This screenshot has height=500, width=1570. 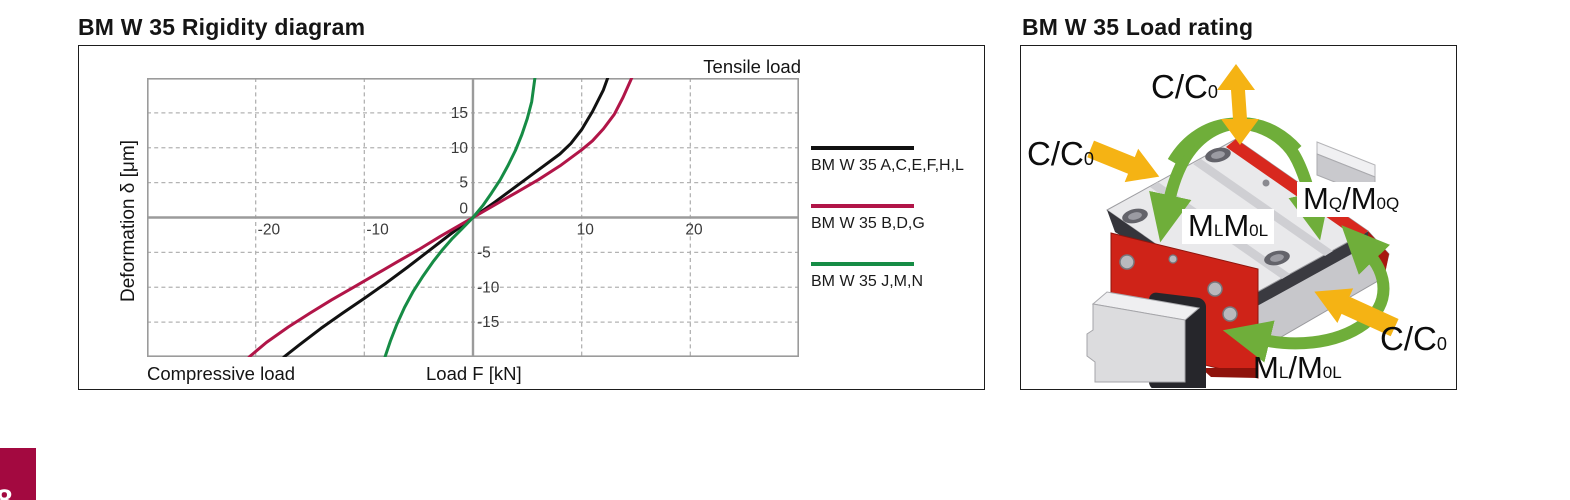 I want to click on bottom-load-arrow, so click(x=1356, y=312).